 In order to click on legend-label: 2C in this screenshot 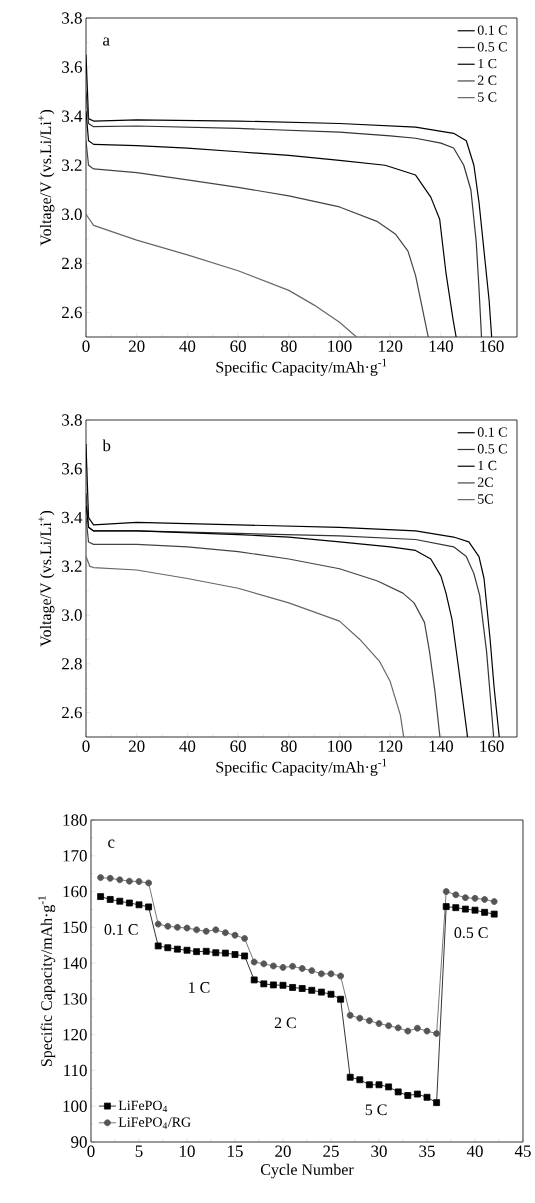, I will do `click(485, 482)`.